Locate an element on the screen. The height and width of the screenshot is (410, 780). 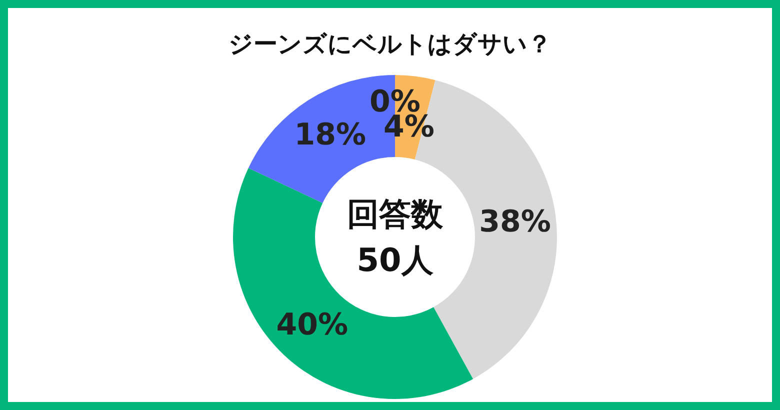
text: 回答数 is located at coordinates (395, 214).